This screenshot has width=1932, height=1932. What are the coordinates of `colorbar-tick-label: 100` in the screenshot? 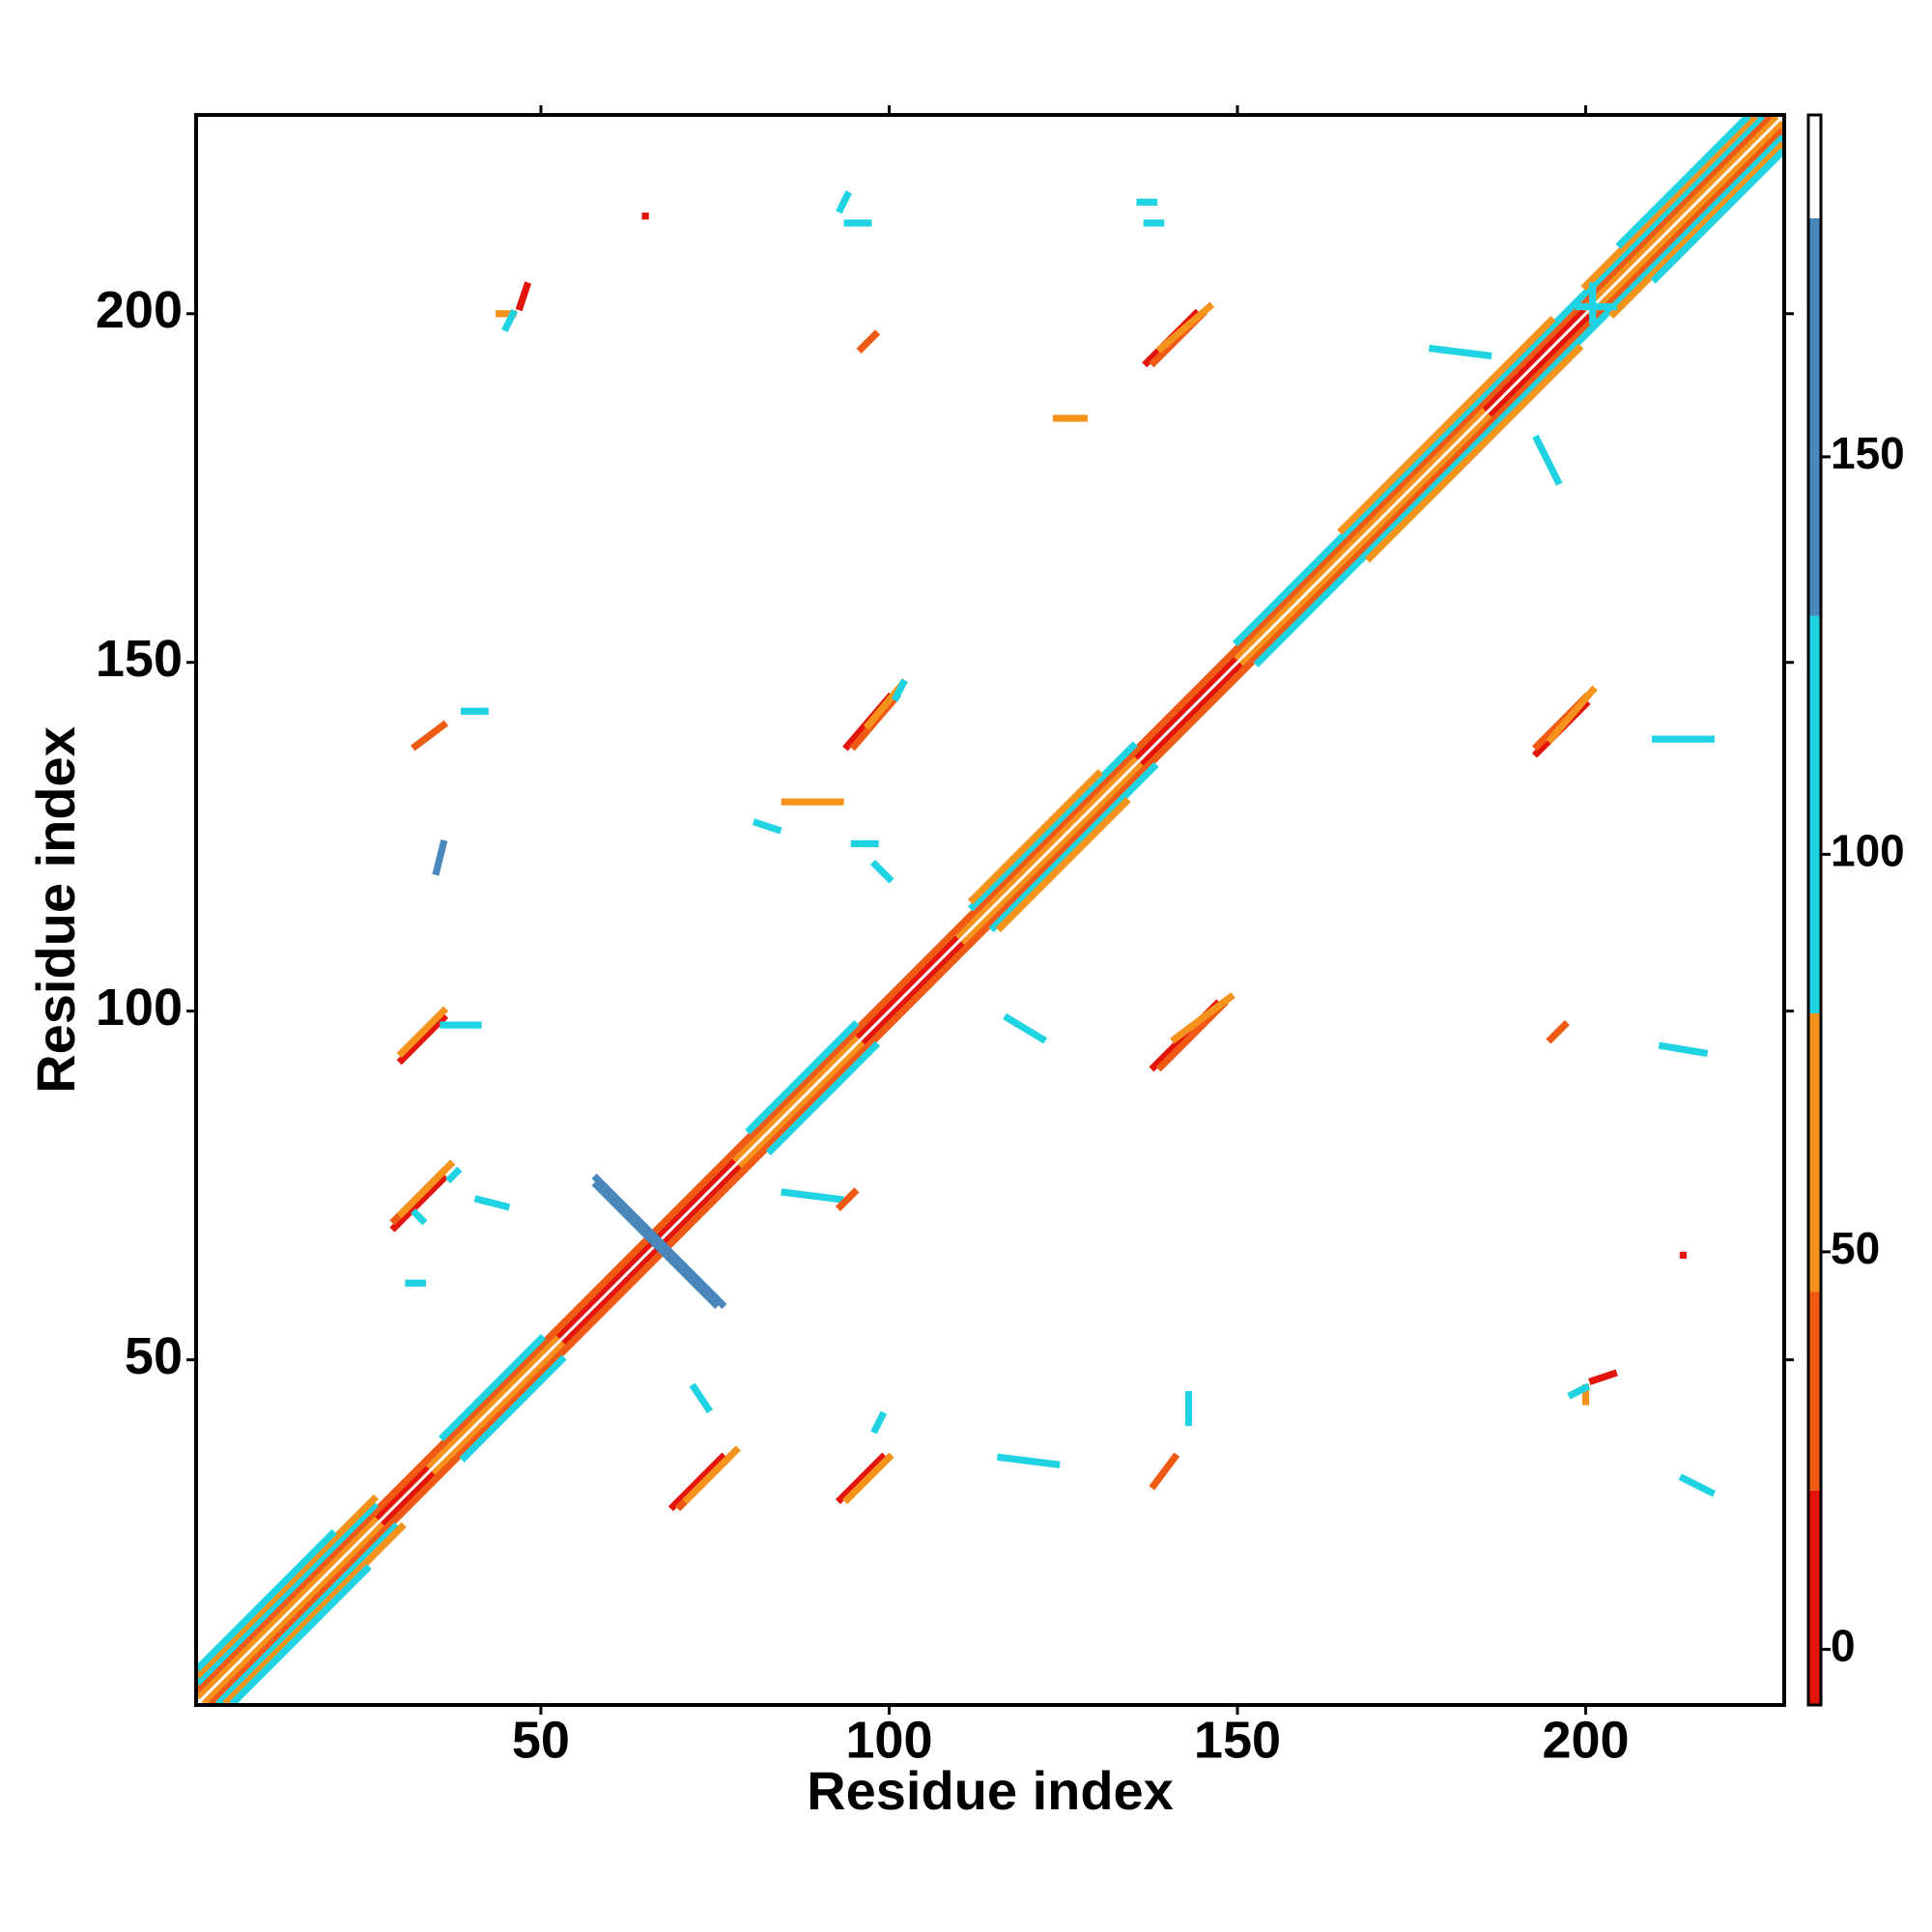 It's located at (1868, 851).